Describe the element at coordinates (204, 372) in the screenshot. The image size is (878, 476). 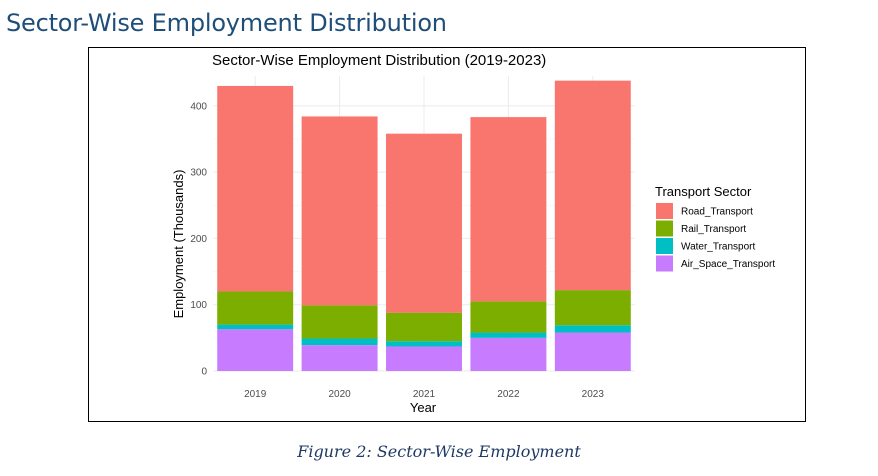
I see `y-tick-label: 0` at that location.